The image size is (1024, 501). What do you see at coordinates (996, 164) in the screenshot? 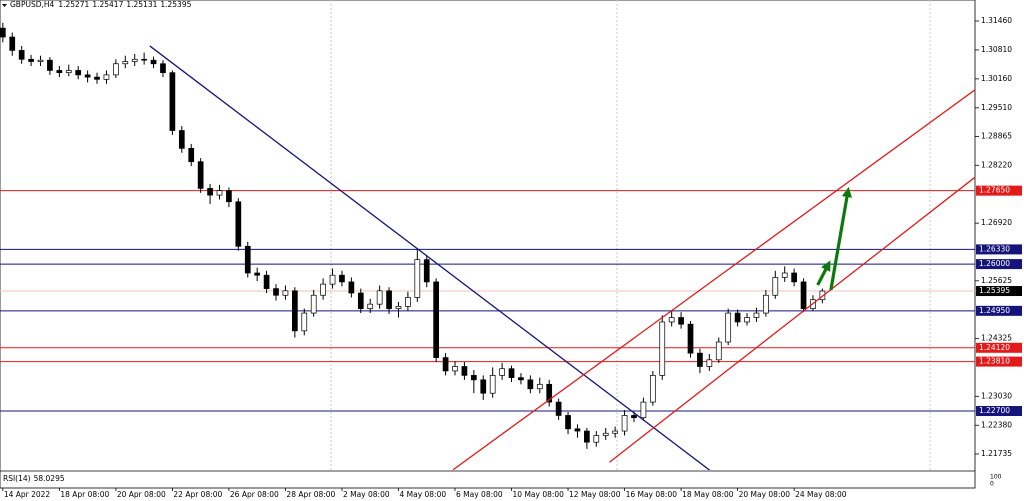
I see `y-tick-label: 1.28220` at bounding box center [996, 164].